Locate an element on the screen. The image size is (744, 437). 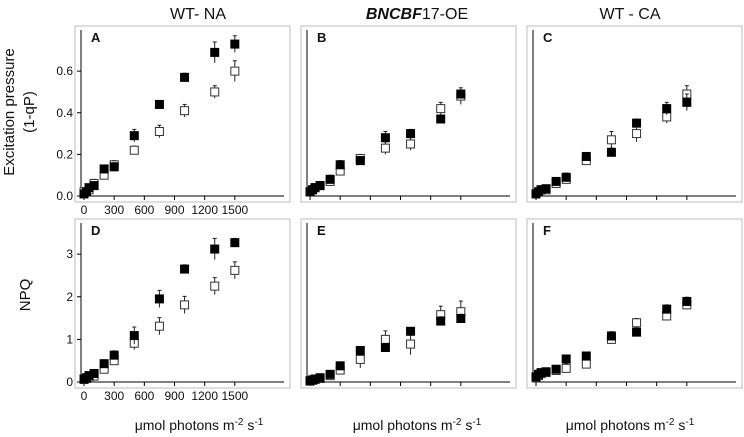
col-title-wt-ca: WT - CA is located at coordinates (629, 14).